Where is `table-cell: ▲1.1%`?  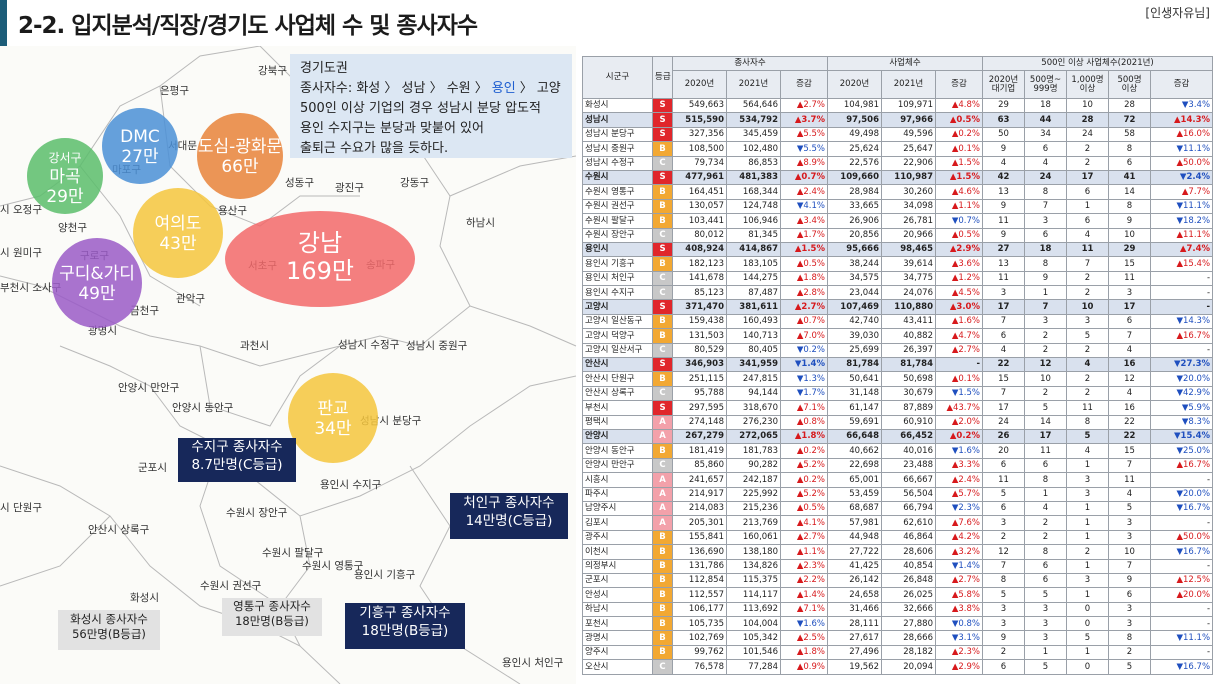
table-cell: ▲1.1% is located at coordinates (959, 206).